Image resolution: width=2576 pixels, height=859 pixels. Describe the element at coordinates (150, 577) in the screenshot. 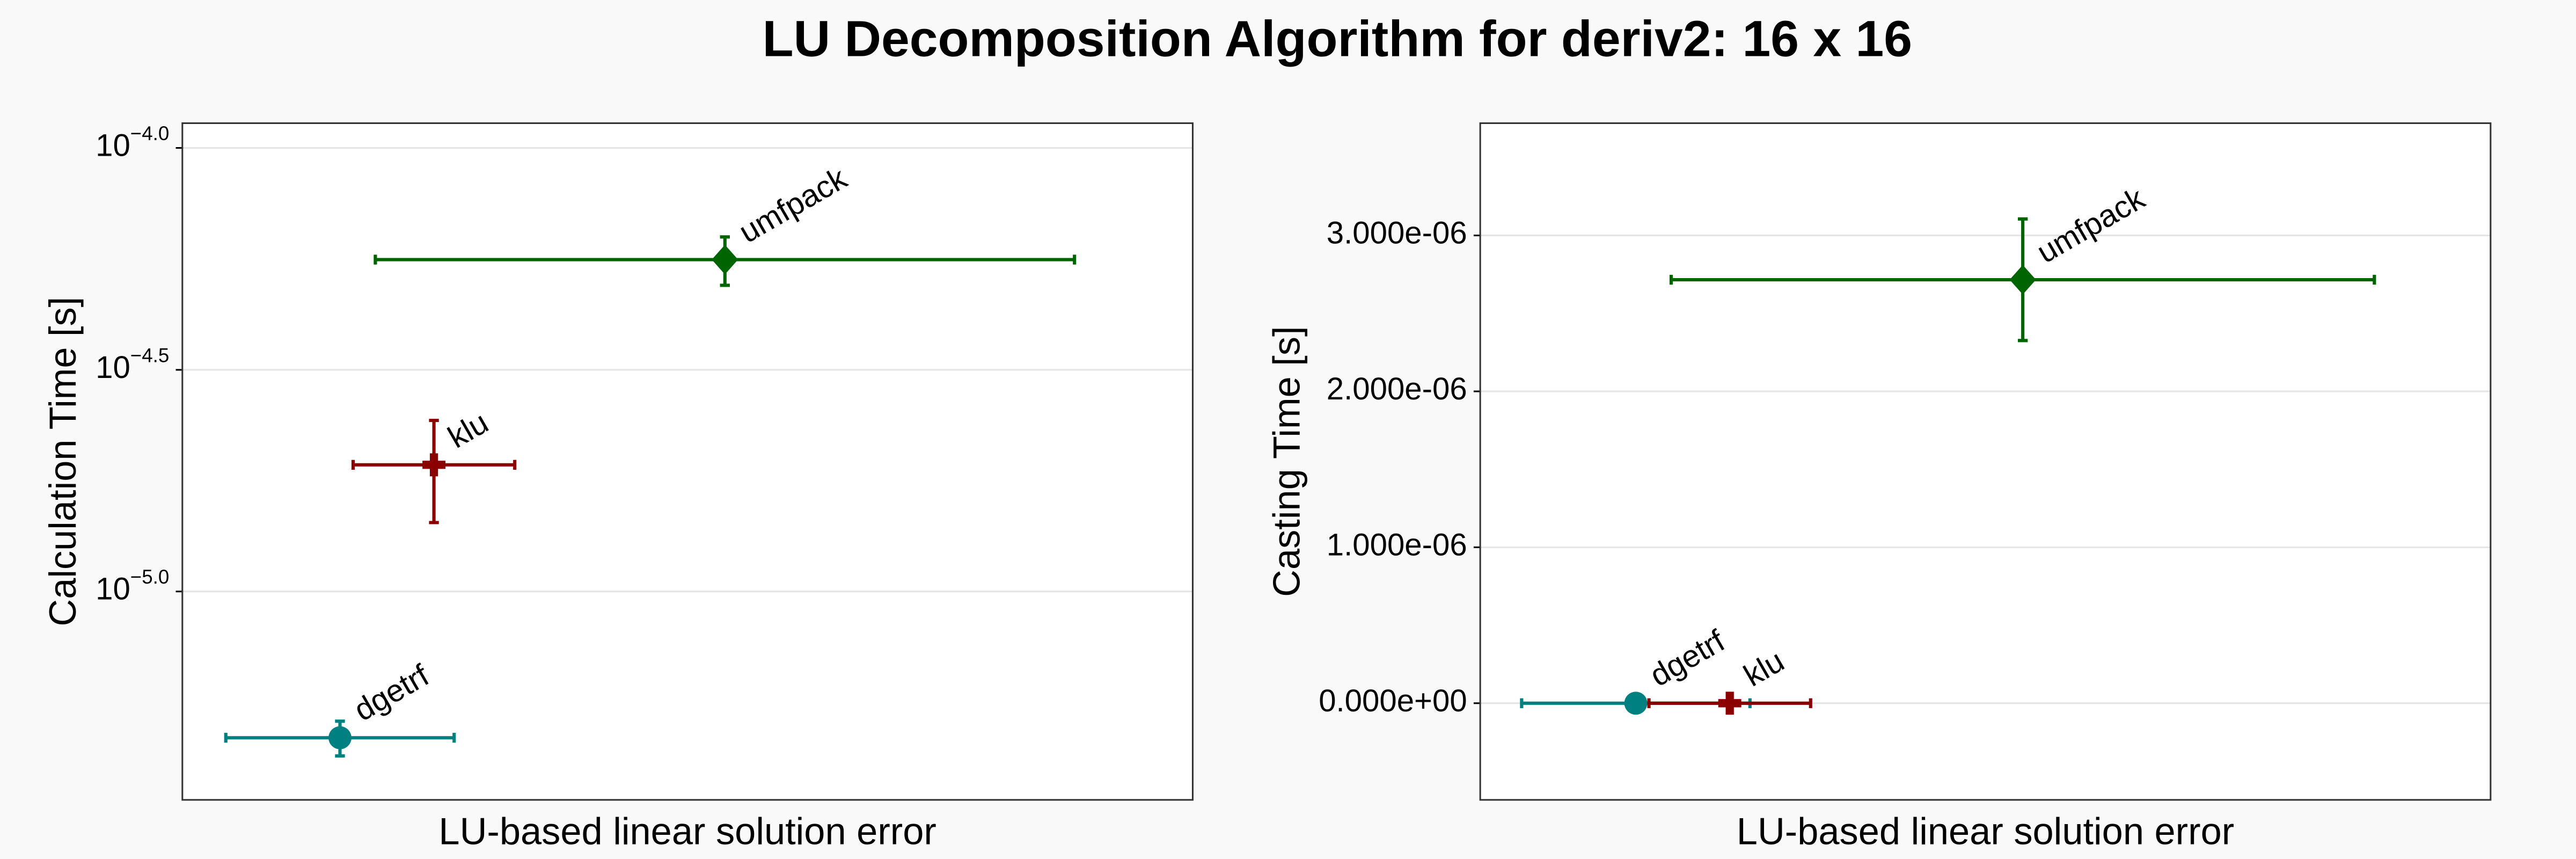

I see `tick-exponent: −5.0` at that location.